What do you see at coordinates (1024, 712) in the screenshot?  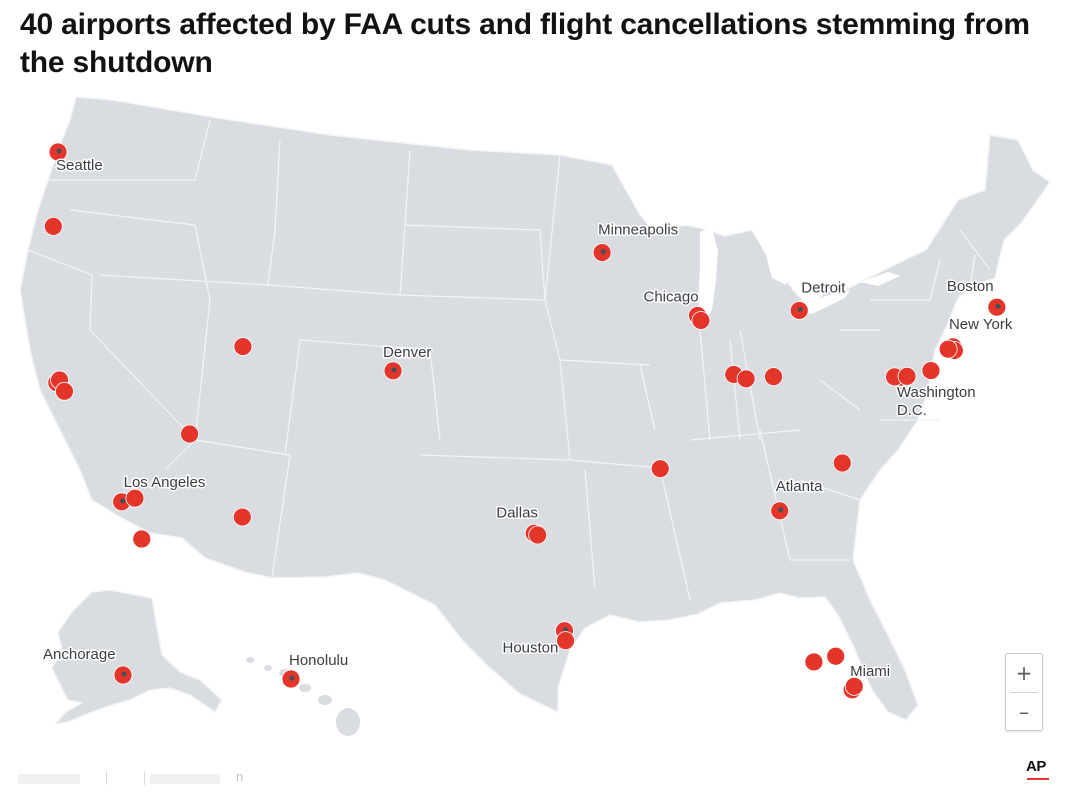 I see `zoom-out-button: –` at bounding box center [1024, 712].